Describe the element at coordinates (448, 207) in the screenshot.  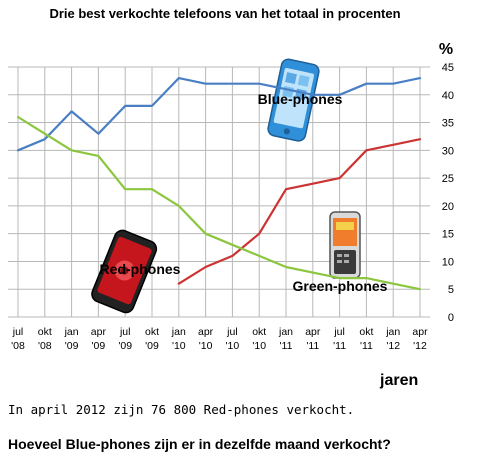
I see `y-tick-label: 20` at that location.